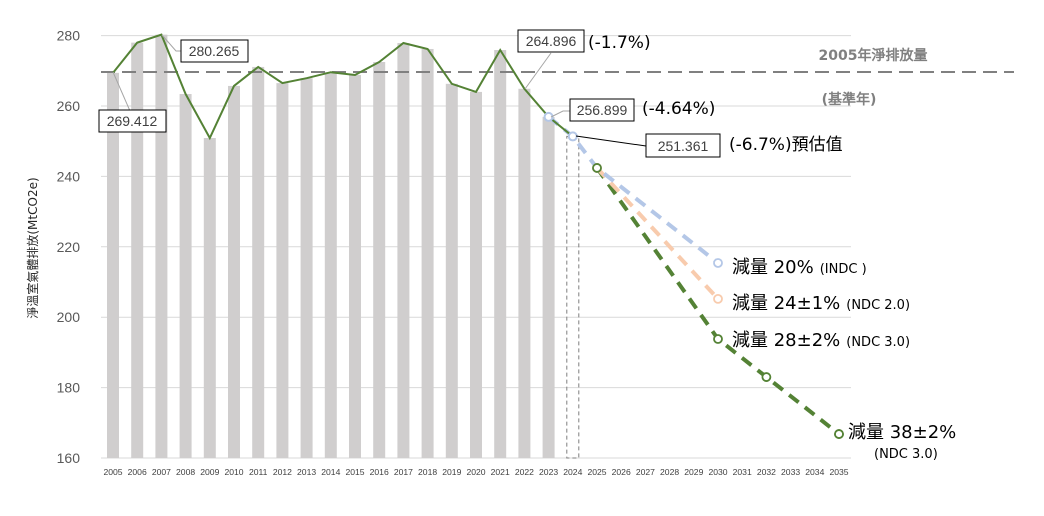 This screenshot has height=516, width=1044. I want to click on baseline-sublabel: (基準年), so click(849, 99).